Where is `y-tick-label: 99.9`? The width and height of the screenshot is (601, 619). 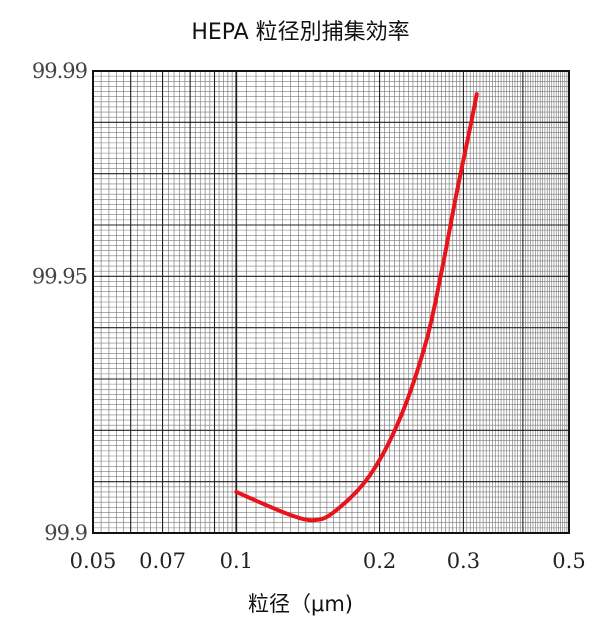 y-tick-label: 99.9 is located at coordinates (65, 533).